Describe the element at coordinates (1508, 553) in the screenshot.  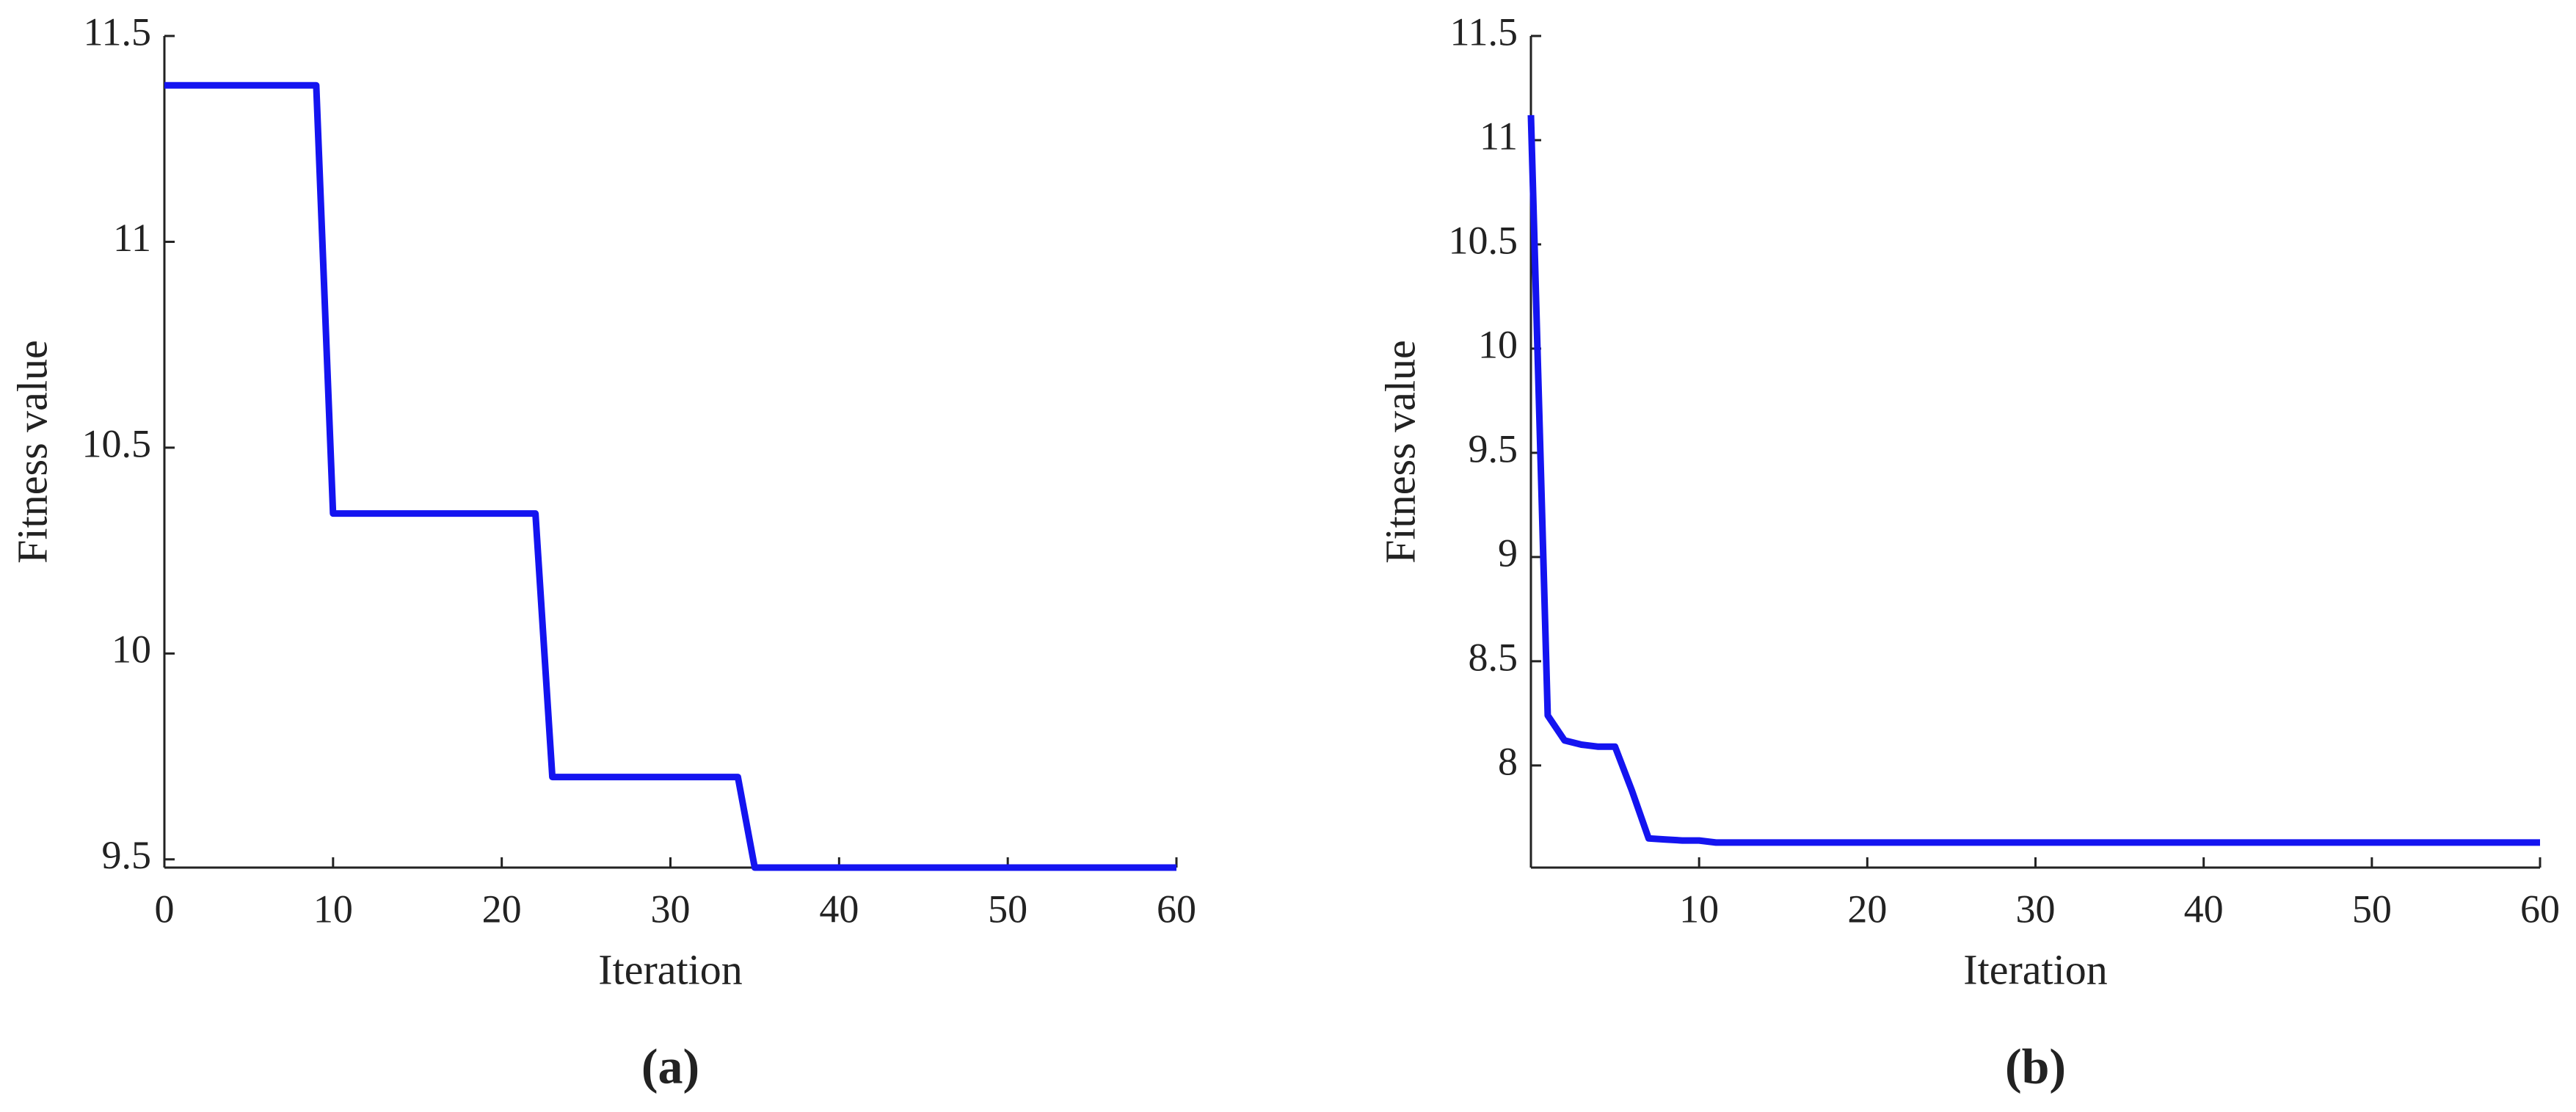
I see `y-tick-label: 9` at that location.